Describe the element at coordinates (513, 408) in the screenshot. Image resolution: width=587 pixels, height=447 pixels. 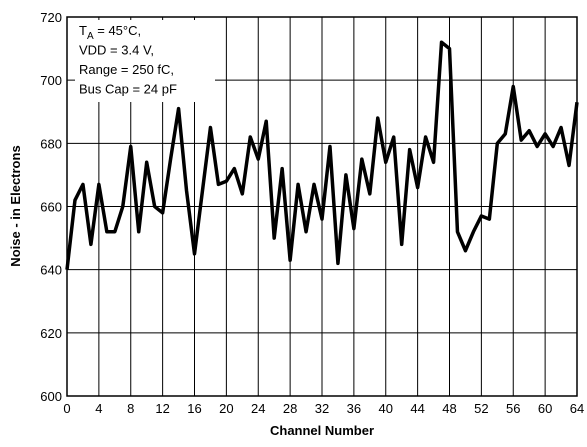
I see `x-tick-label: 56` at that location.